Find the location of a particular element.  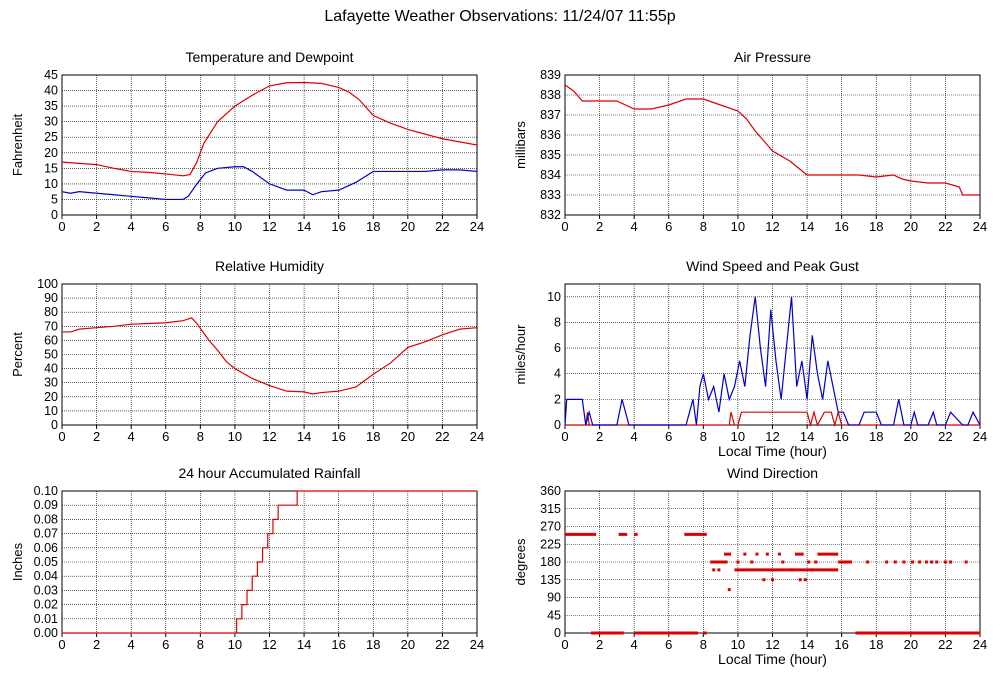

chart-title: Air Pressure is located at coordinates (772, 57).